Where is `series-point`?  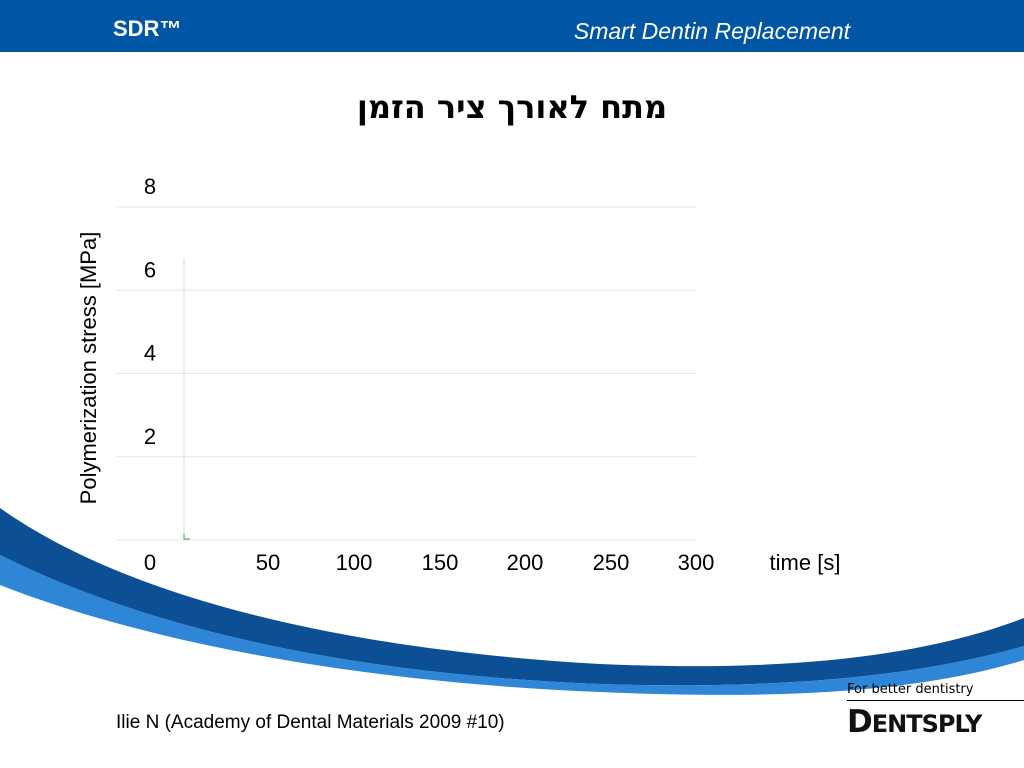
series-point is located at coordinates (186, 537).